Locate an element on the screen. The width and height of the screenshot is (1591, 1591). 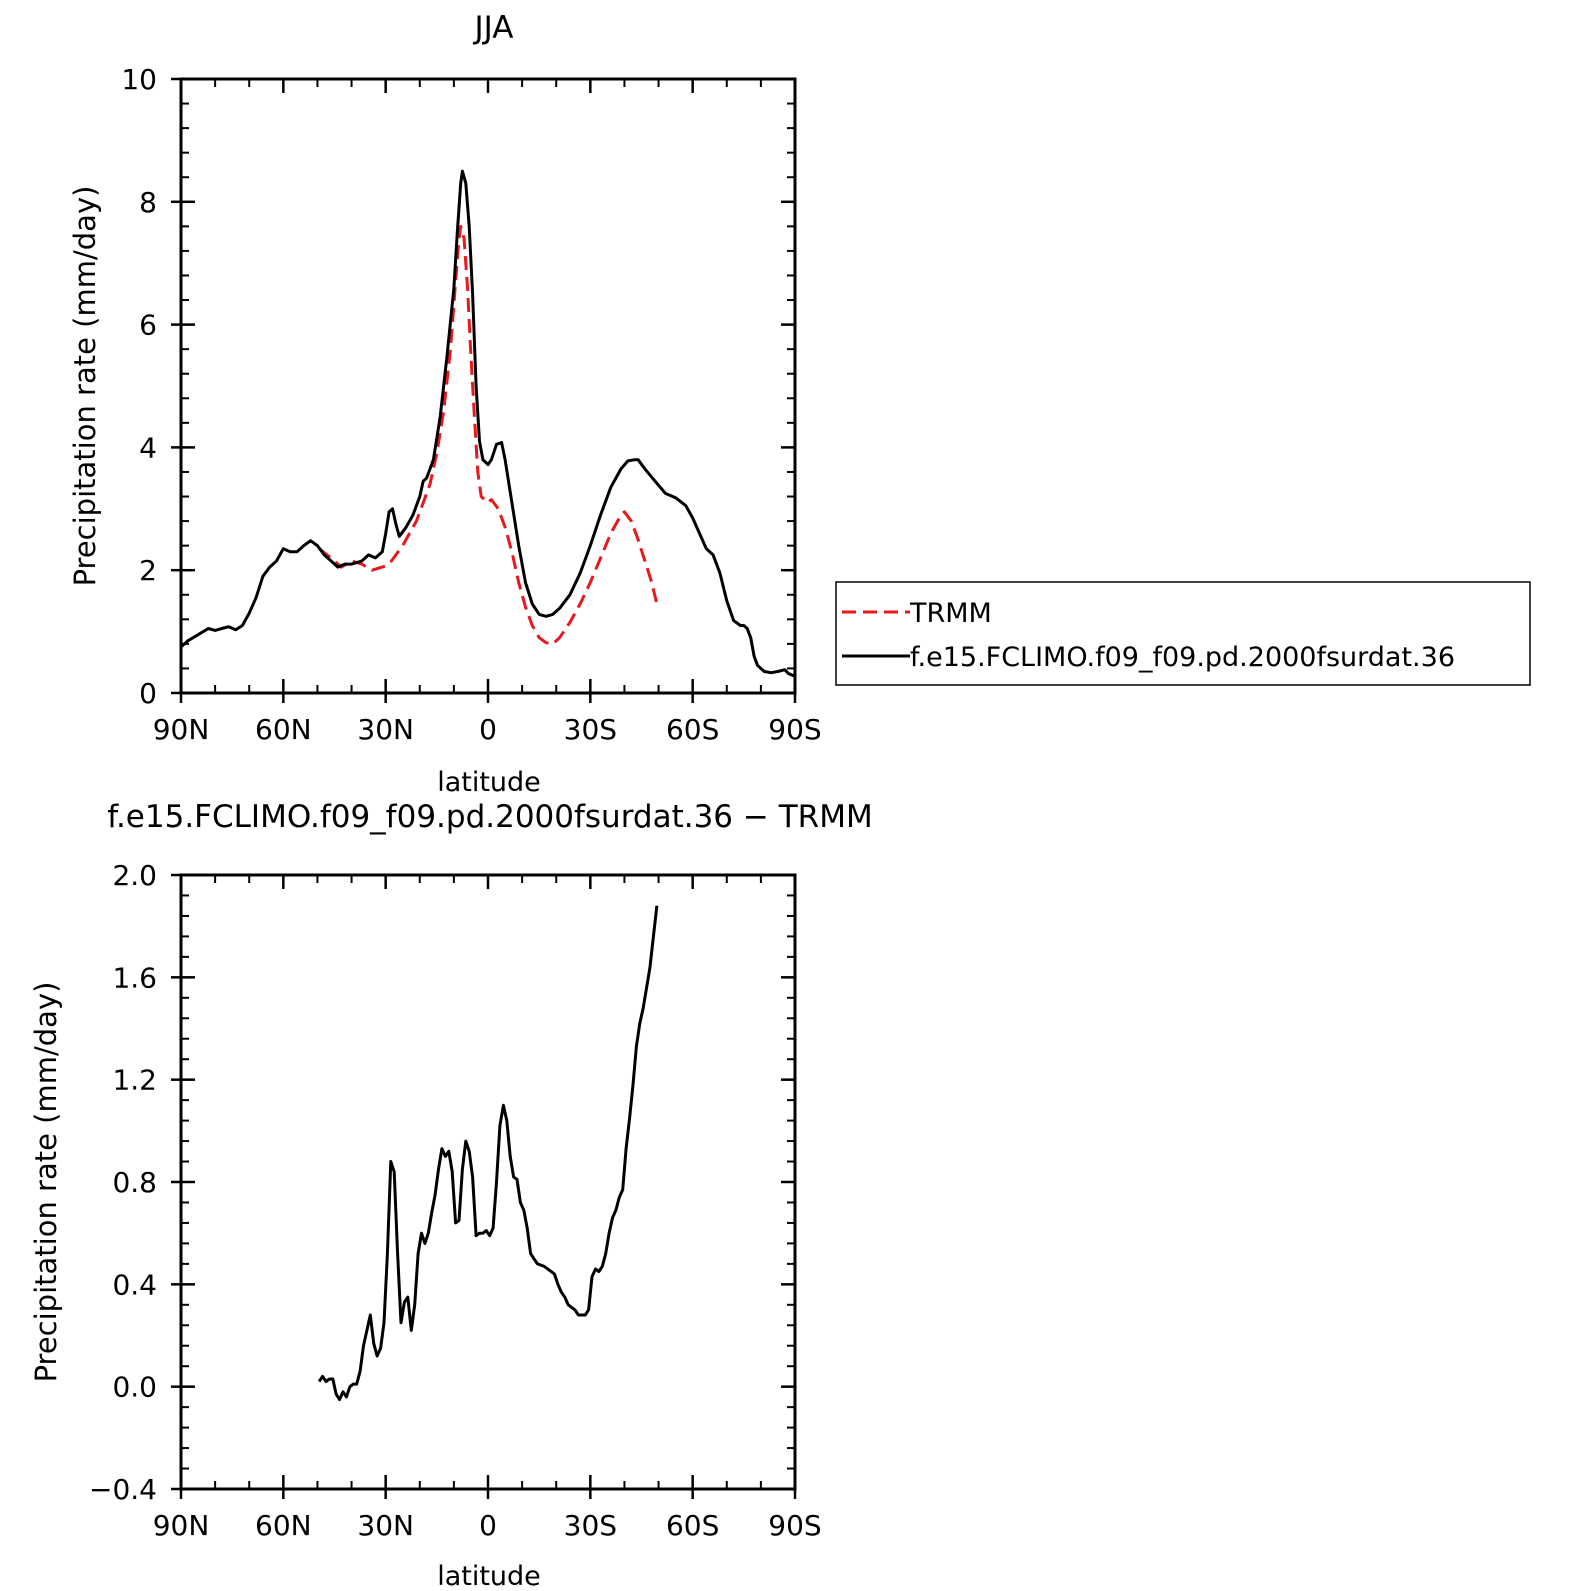
legend-label-model: f.e15.FCLIMO.f09_f09.pd.2000fsurdat.36 is located at coordinates (1182, 657).